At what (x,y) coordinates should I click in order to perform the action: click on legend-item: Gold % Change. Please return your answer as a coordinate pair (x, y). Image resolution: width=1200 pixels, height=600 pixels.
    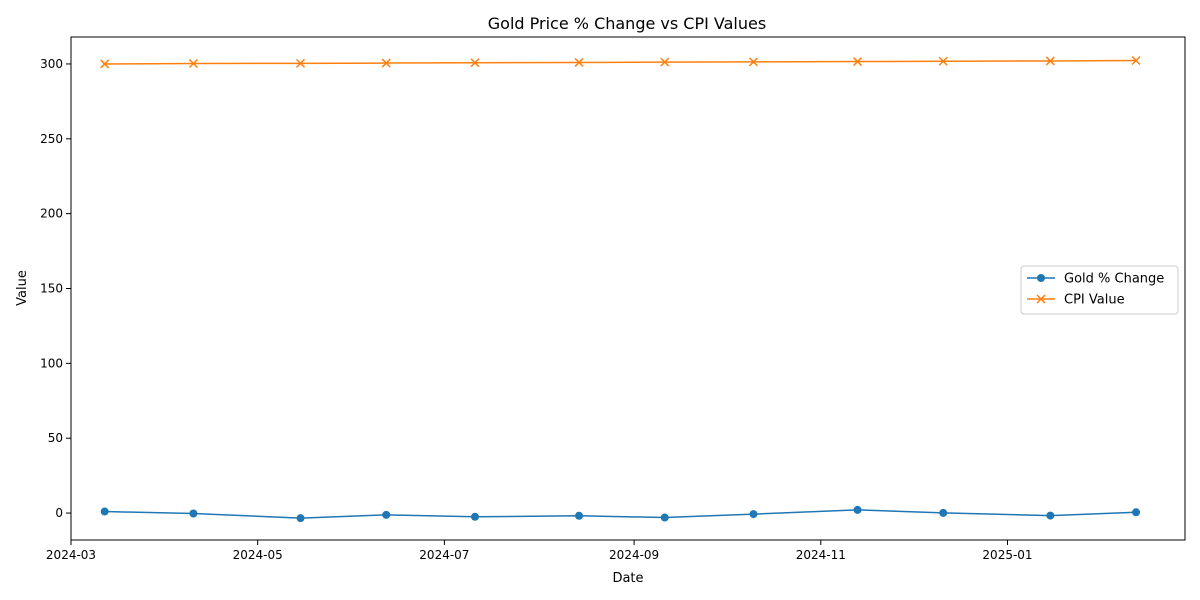
    Looking at the image, I should click on (1095, 279).